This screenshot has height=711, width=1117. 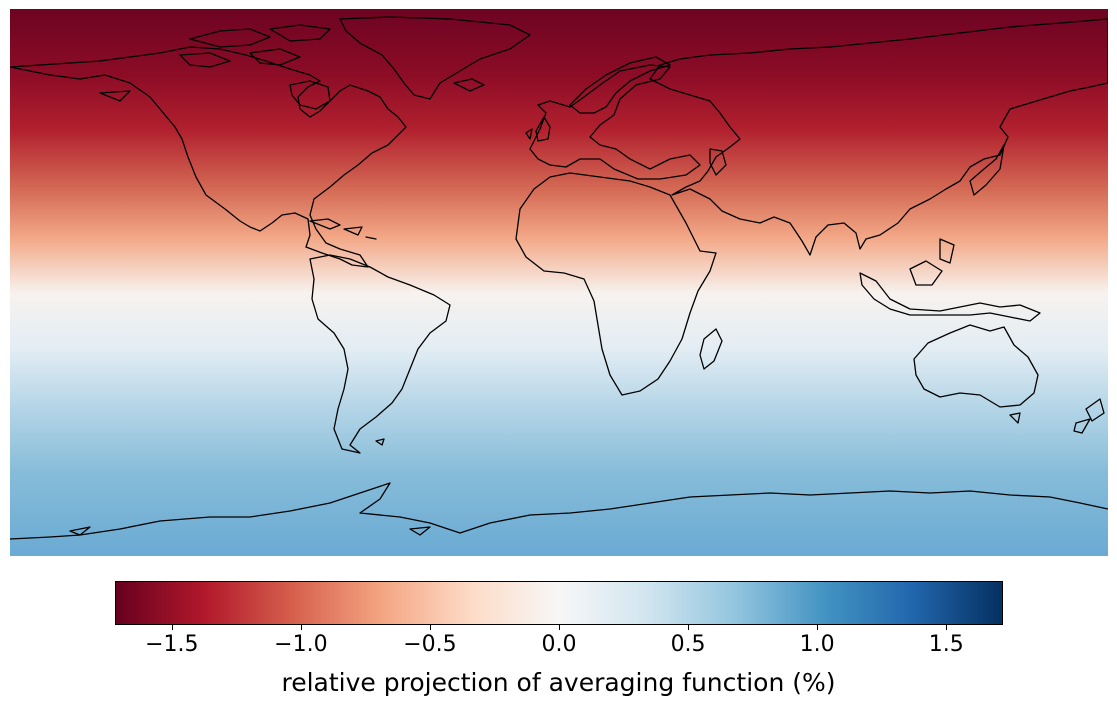 I want to click on coastline-tasmania, so click(x=1015, y=418).